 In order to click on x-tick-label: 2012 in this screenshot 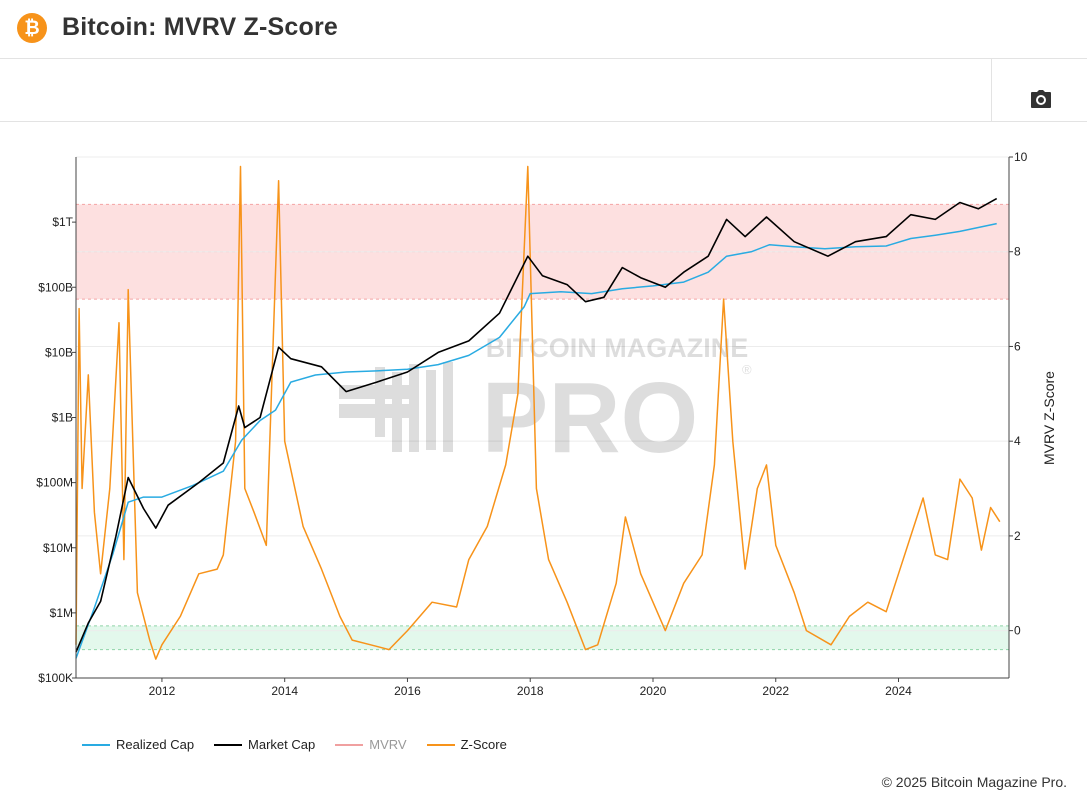, I will do `click(162, 691)`.